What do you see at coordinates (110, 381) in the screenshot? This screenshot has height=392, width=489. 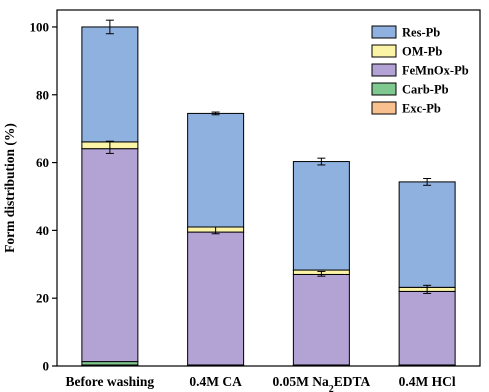 I see `x-tick-label: Before washing` at bounding box center [110, 381].